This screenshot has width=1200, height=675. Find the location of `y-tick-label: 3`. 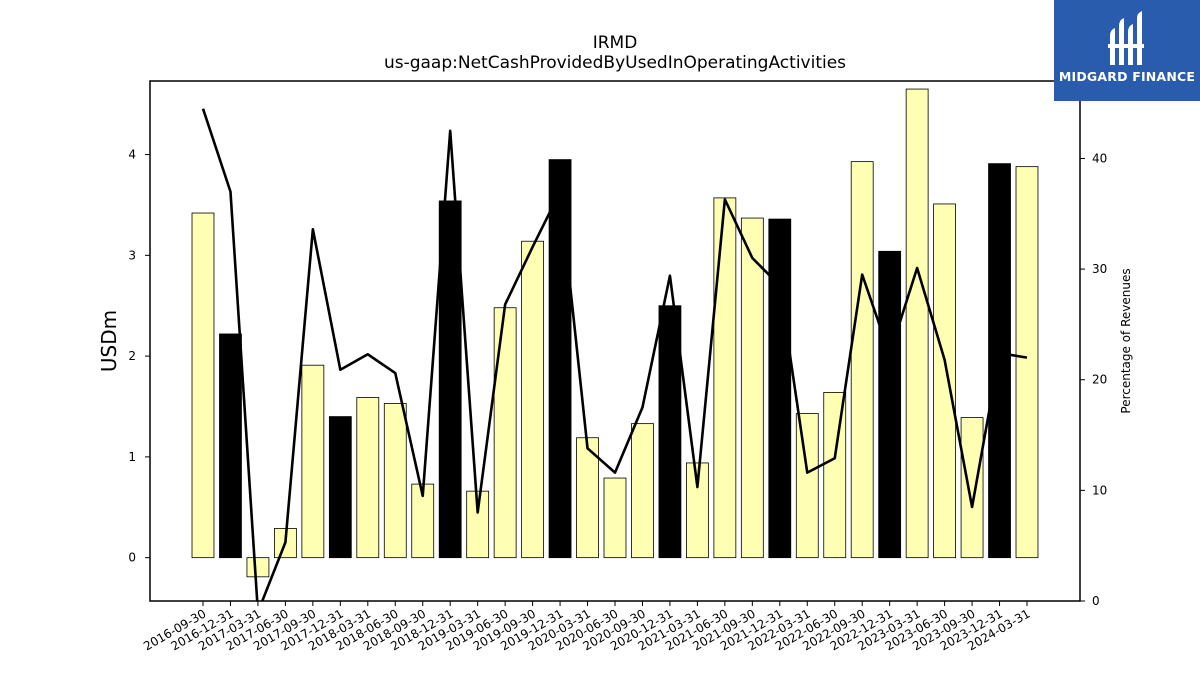

y-tick-label: 3 is located at coordinates (132, 255).